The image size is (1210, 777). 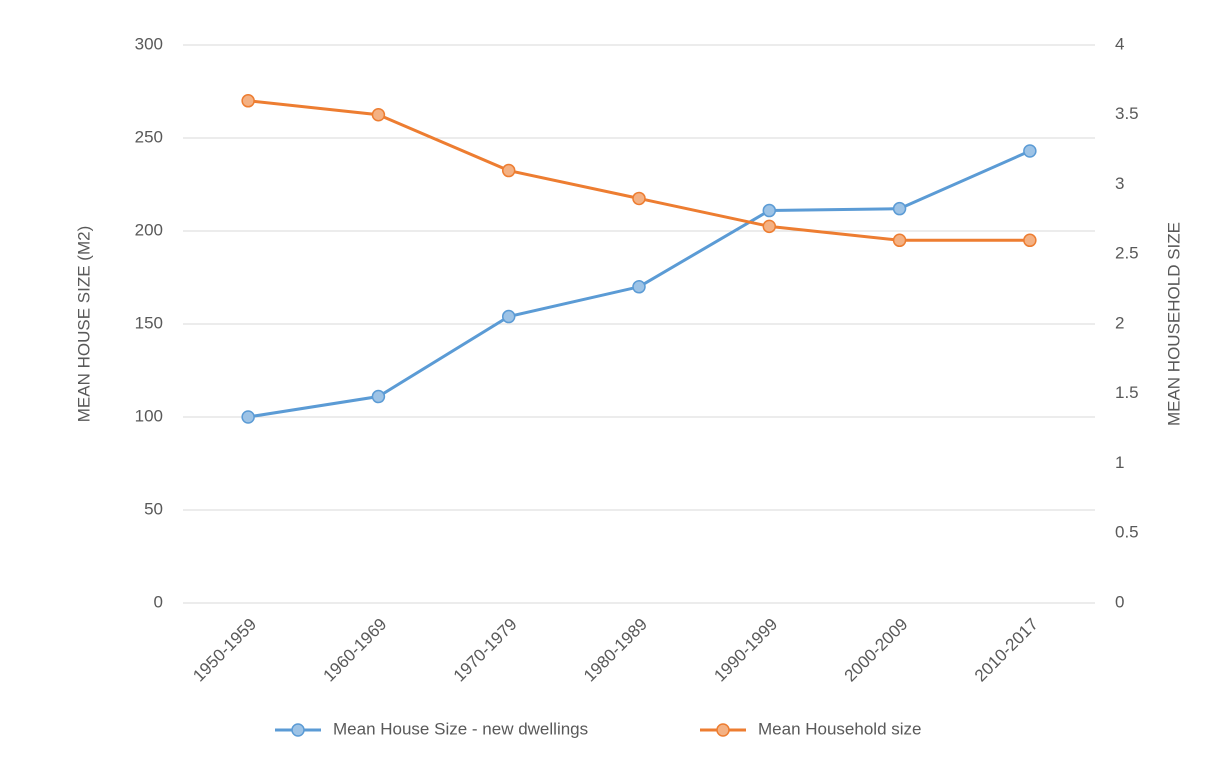 What do you see at coordinates (149, 229) in the screenshot?
I see `y-tick-label: 200` at bounding box center [149, 229].